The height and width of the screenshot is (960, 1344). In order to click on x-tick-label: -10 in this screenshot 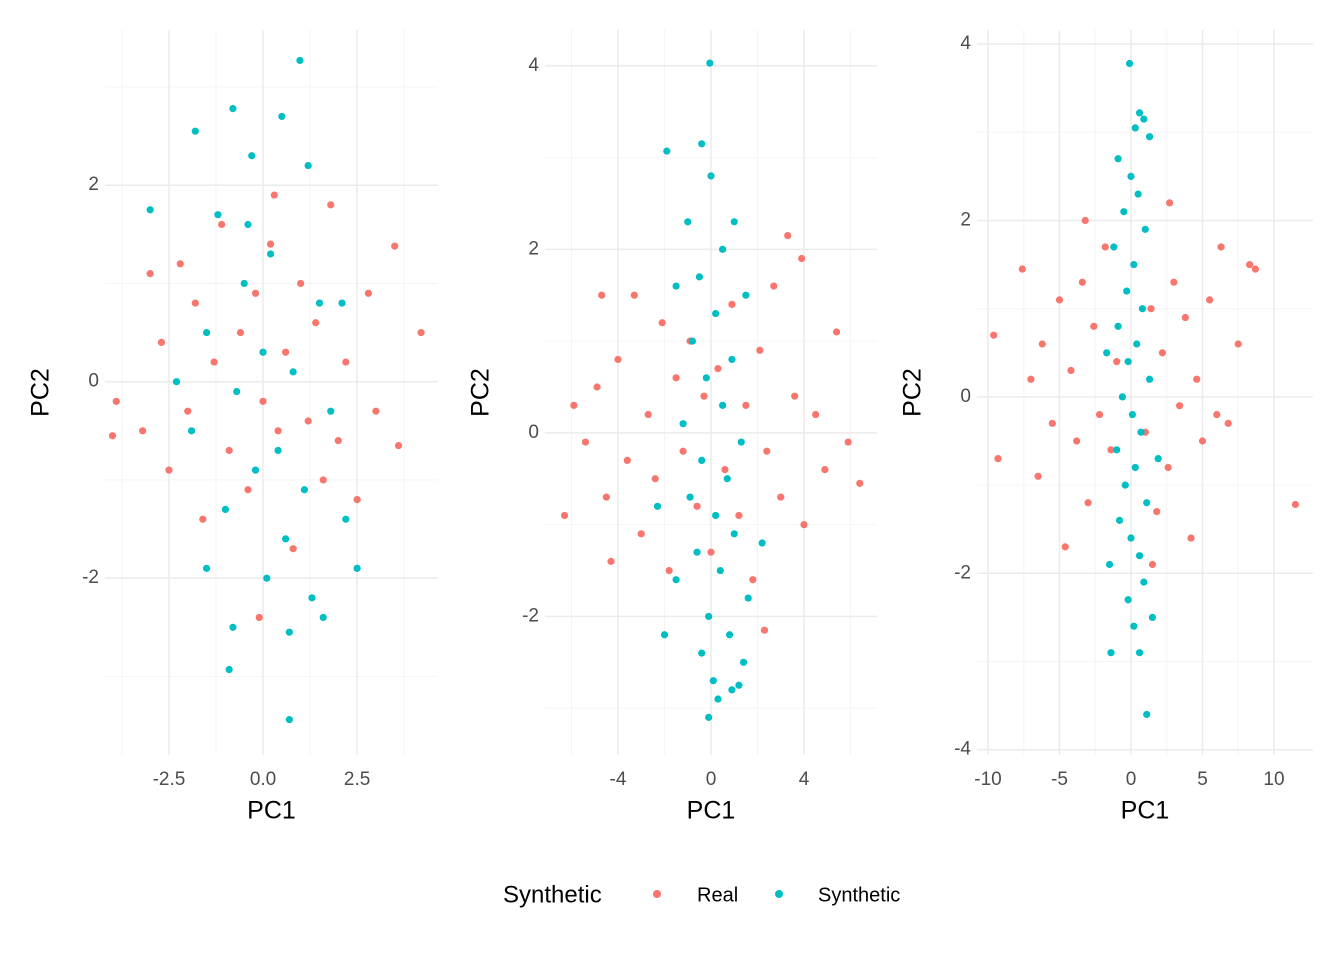, I will do `click(987, 779)`.